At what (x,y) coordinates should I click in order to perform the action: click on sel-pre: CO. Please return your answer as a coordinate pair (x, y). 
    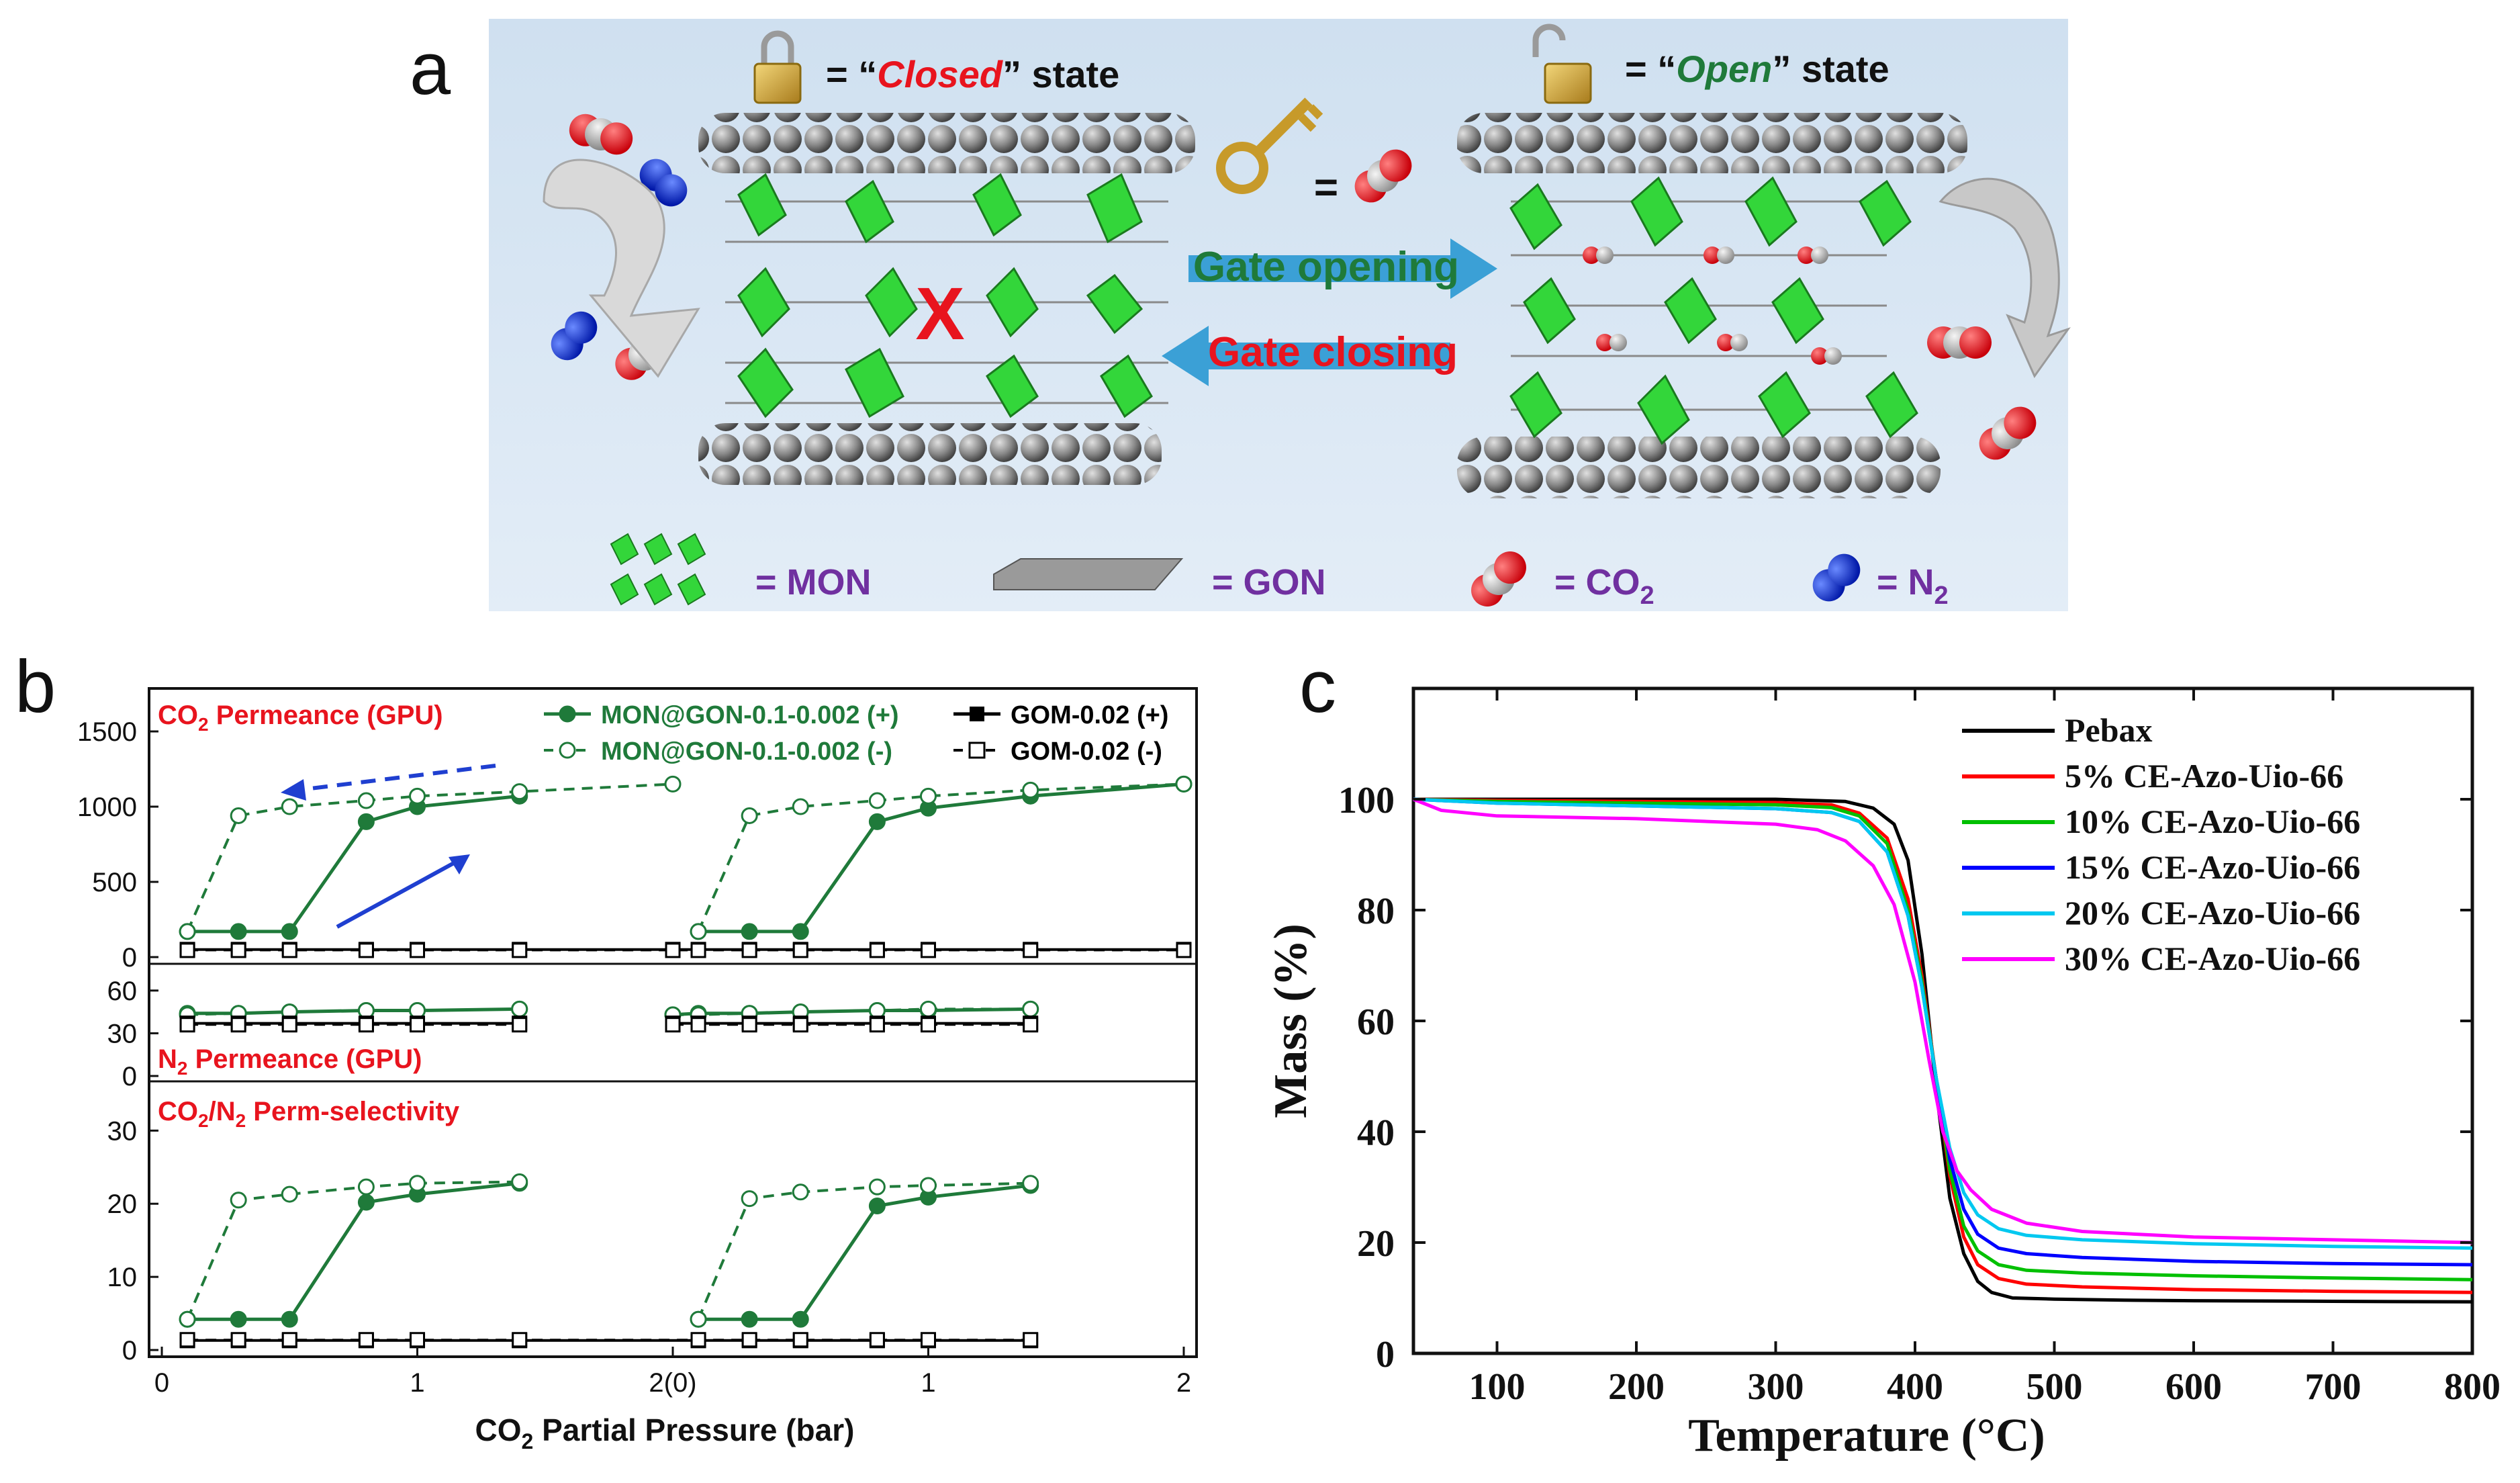
    Looking at the image, I should click on (178, 1111).